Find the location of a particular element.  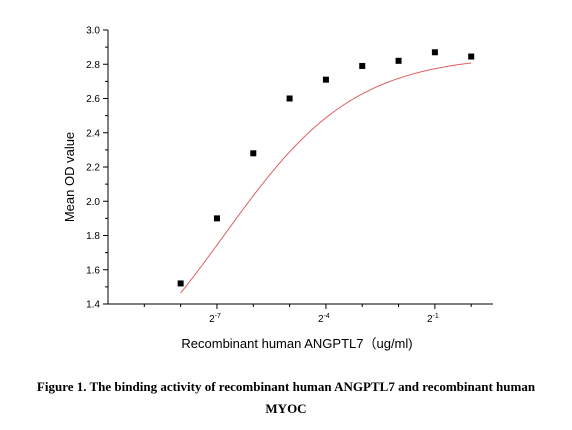

y-tick-label: 3.0 is located at coordinates (93, 31).